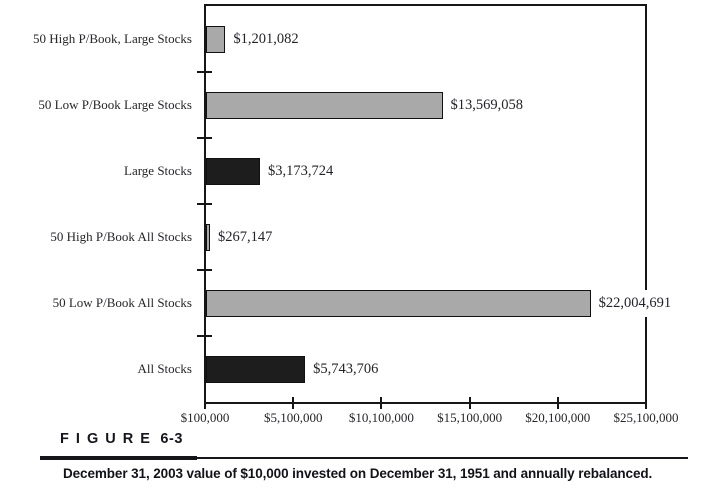 This screenshot has width=707, height=500. I want to click on x-axis-tick-label: $20,100,000, so click(558, 417).